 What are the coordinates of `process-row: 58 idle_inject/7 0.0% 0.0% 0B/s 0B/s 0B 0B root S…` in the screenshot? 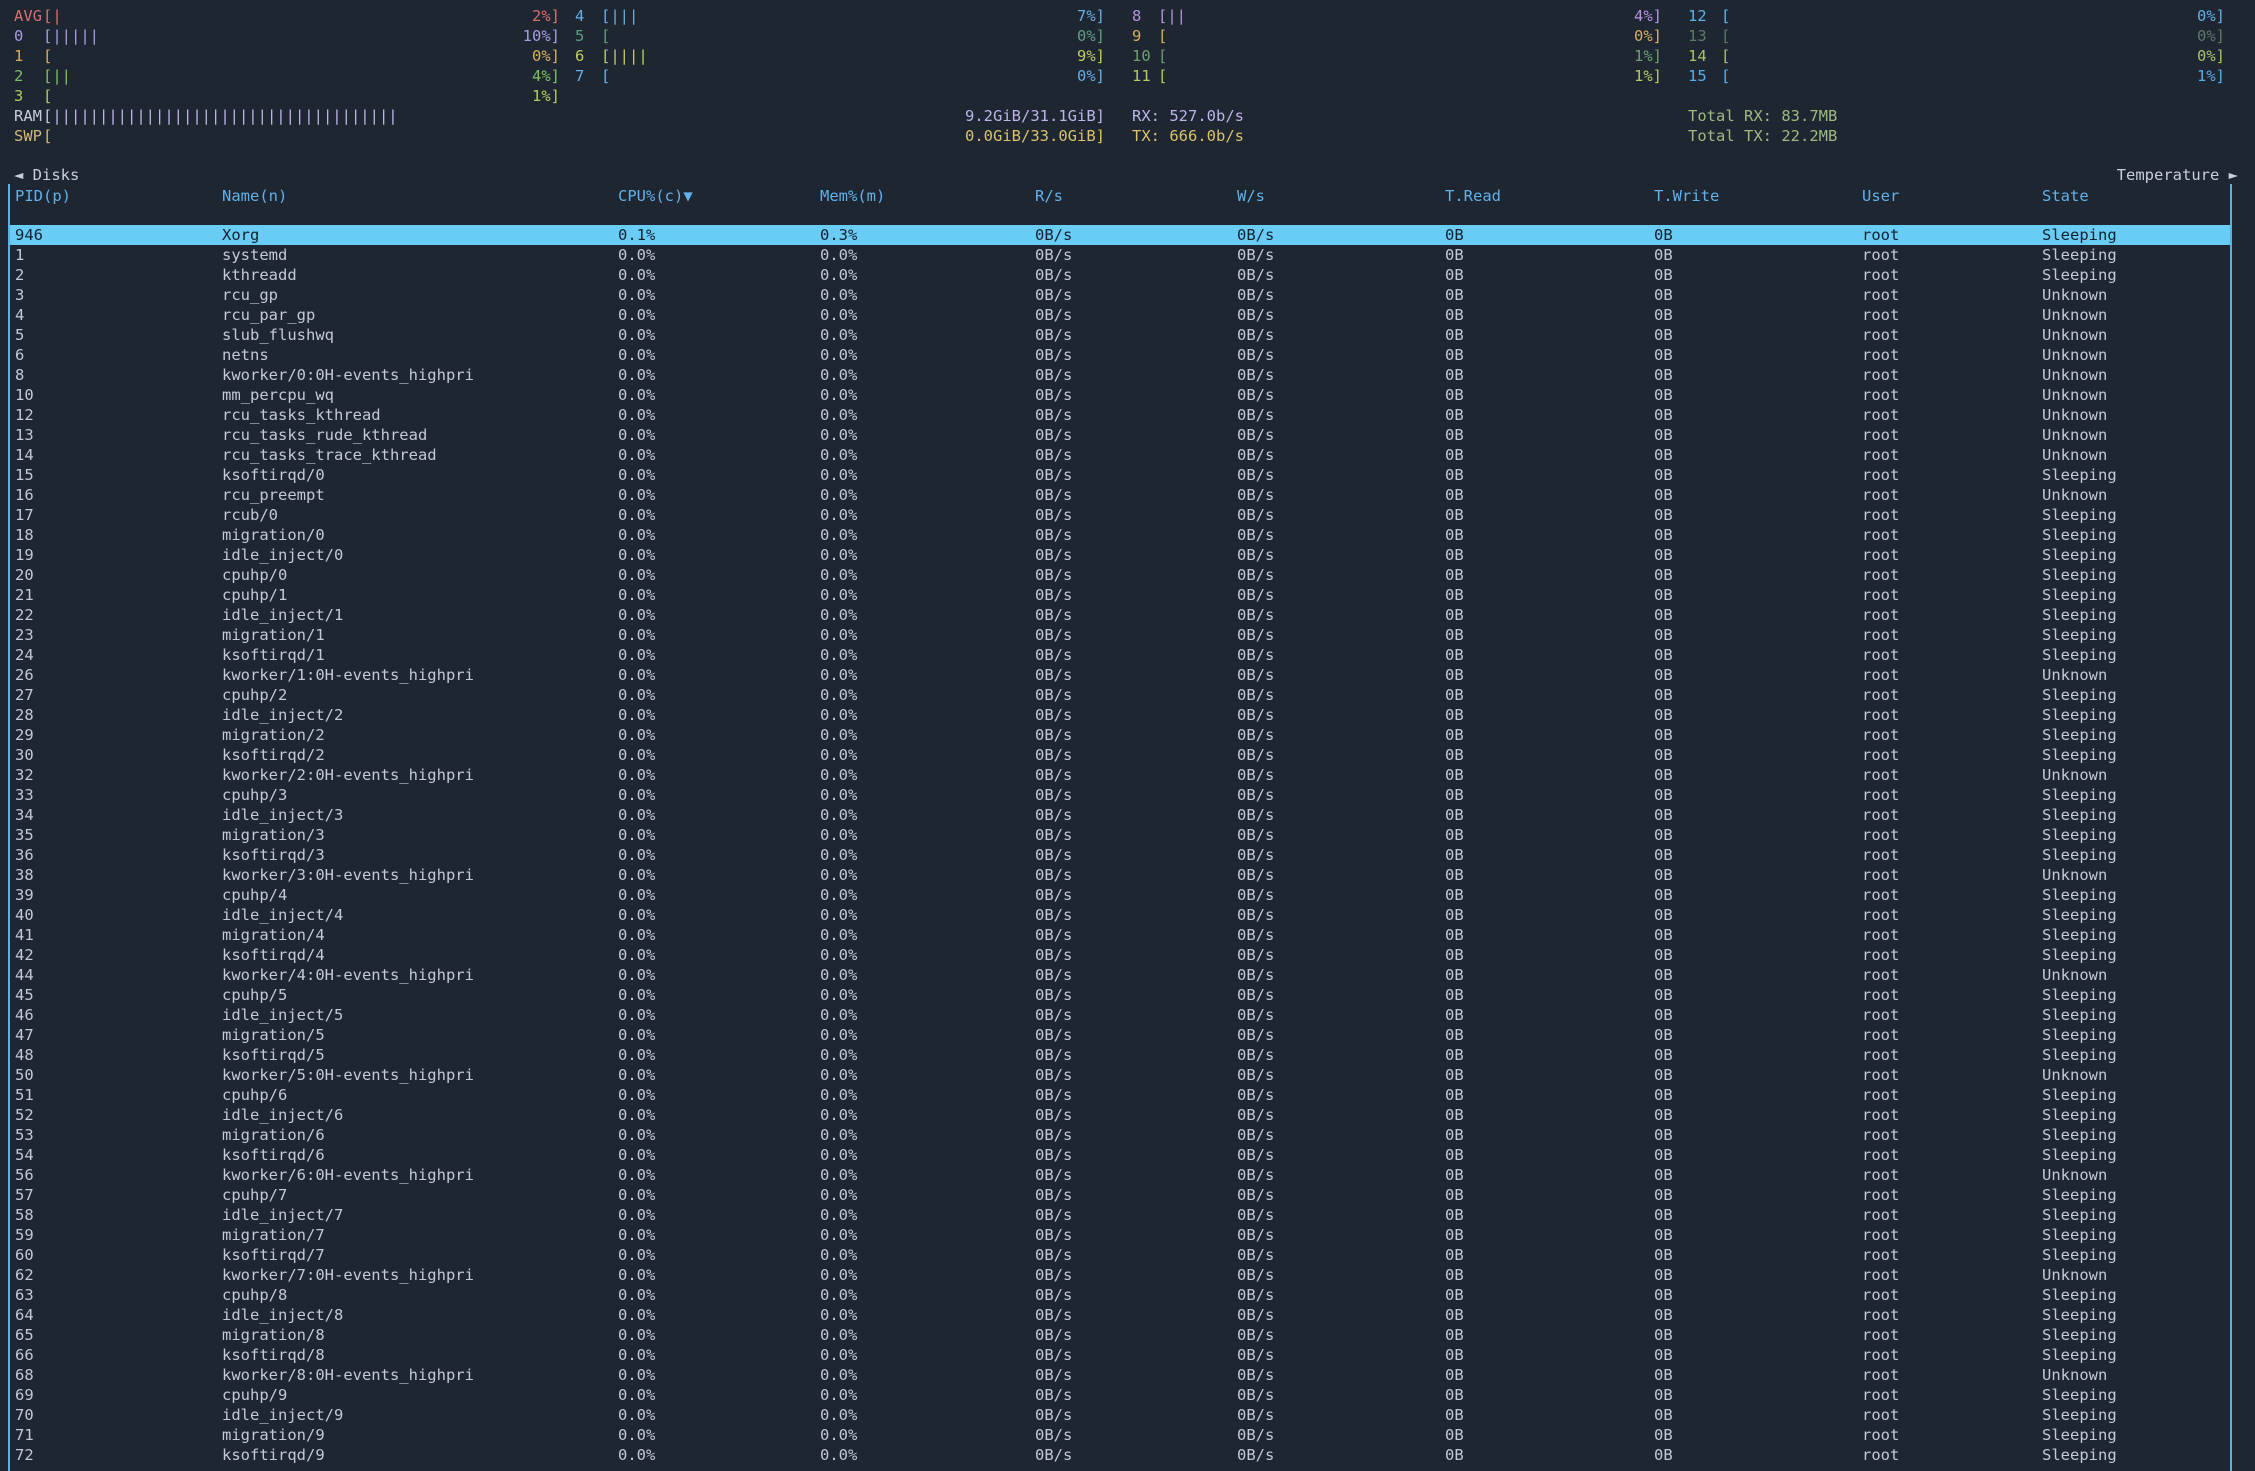 It's located at (1127, 1215).